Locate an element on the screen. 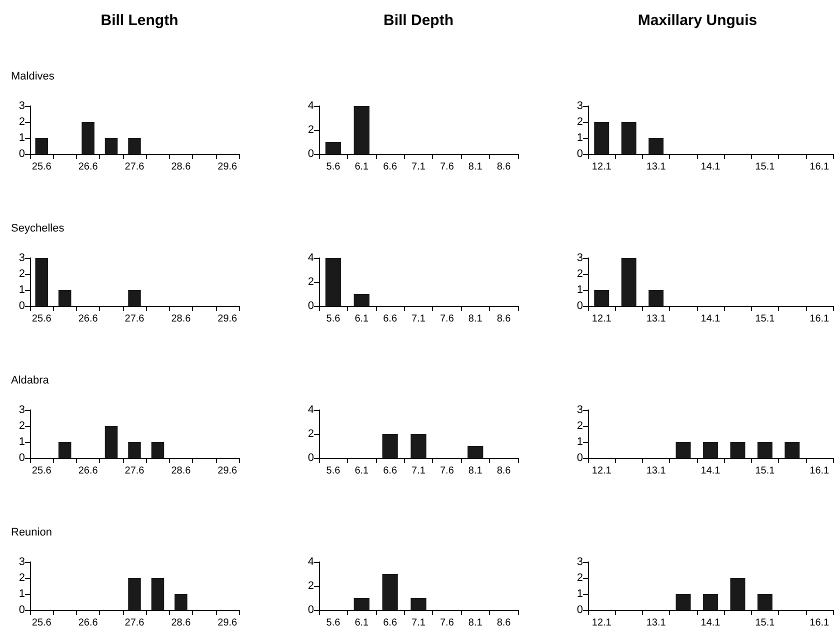 This screenshot has width=837, height=637. chart-title: Maxillary Unguis is located at coordinates (698, 20).